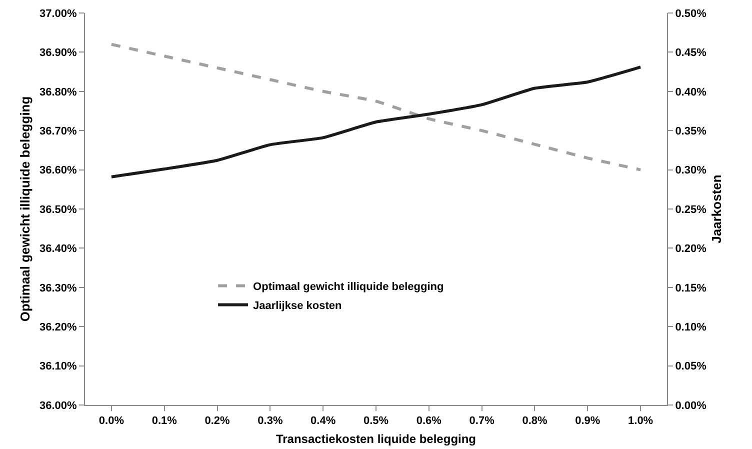  Describe the element at coordinates (323, 421) in the screenshot. I see `x-tick-label: 0.4%` at that location.